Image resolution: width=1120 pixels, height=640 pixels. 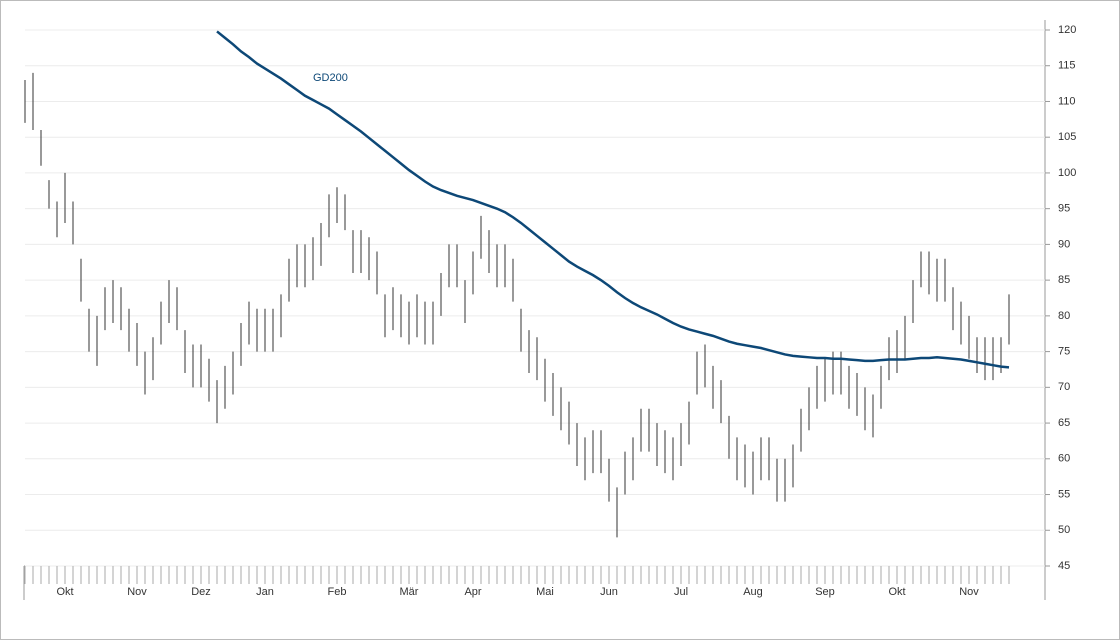 What do you see at coordinates (545, 592) in the screenshot?
I see `x-tick-label: Mai` at bounding box center [545, 592].